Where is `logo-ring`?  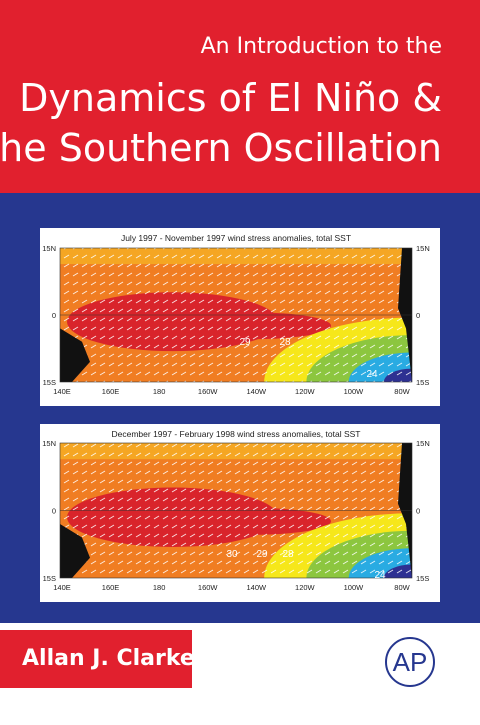
logo-ring is located at coordinates (410, 662).